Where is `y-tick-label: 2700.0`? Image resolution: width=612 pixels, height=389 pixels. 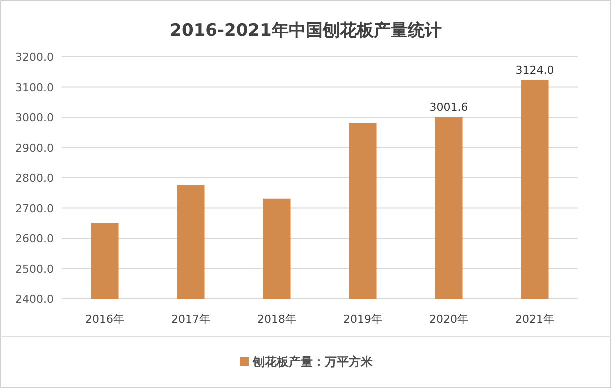 y-tick-label: 2700.0 is located at coordinates (35, 209).